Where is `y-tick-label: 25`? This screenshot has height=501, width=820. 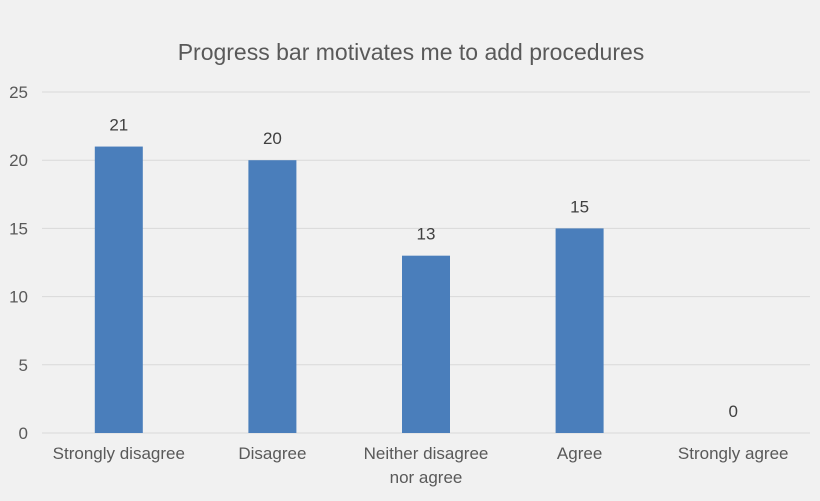 y-tick-label: 25 is located at coordinates (18, 92).